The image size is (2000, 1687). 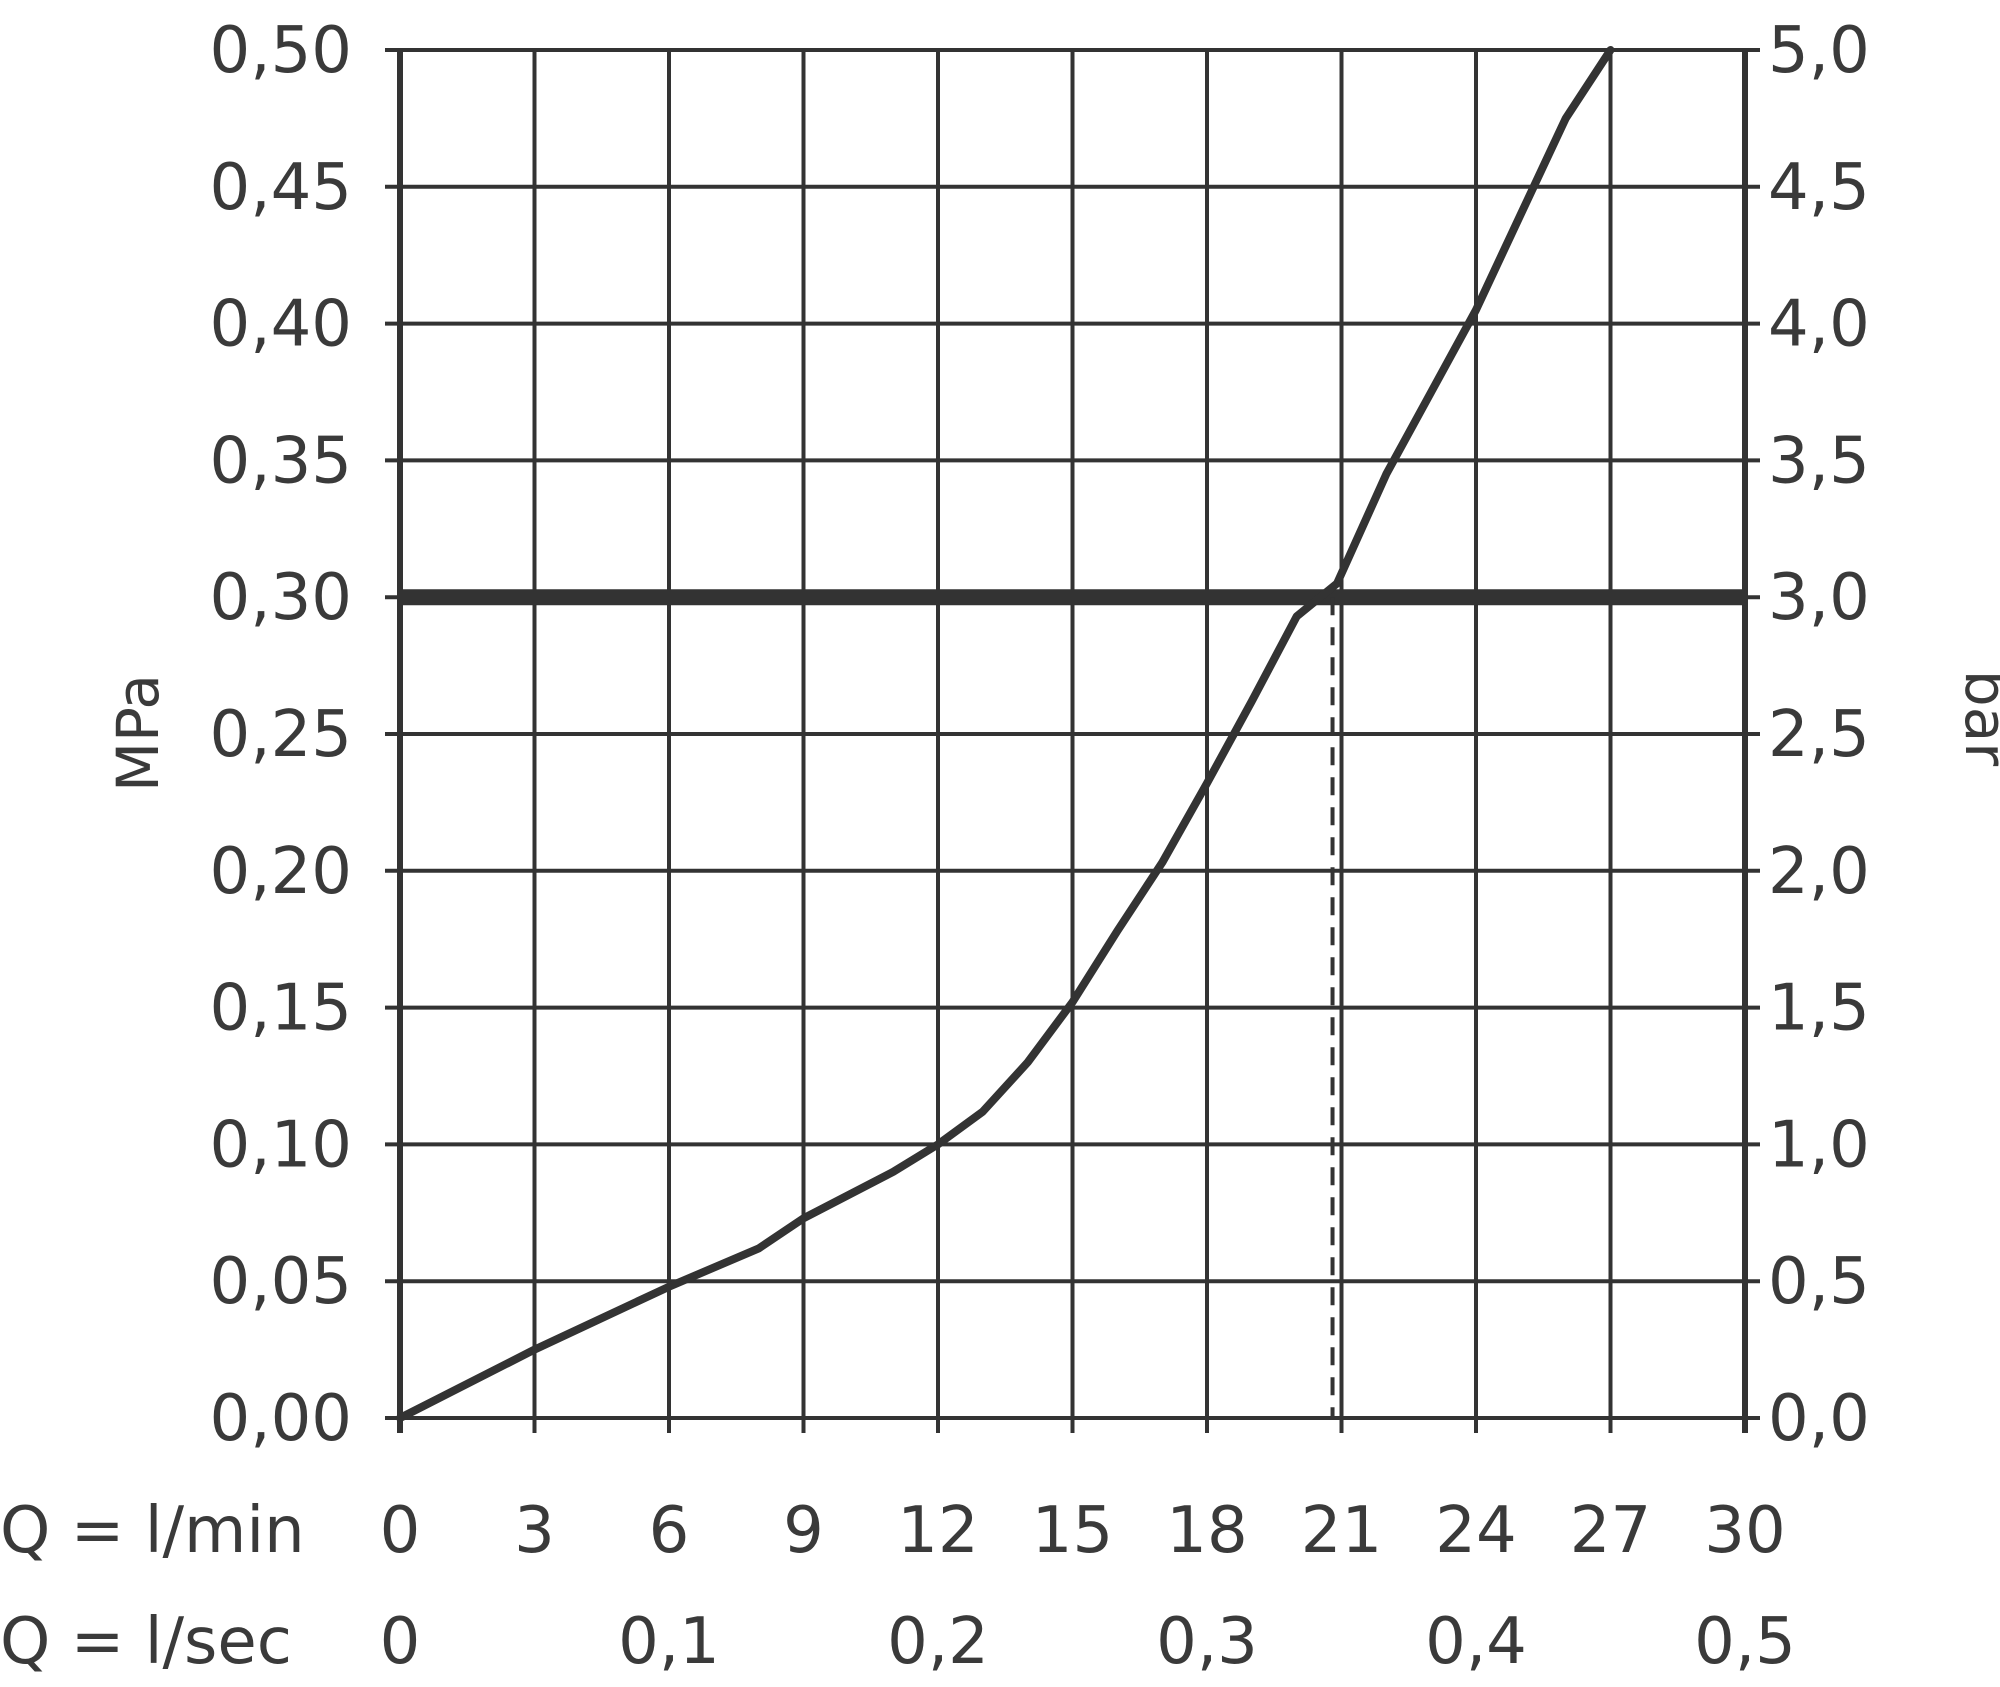 I want to click on y-tick-label-right: 2,5, so click(x=1819, y=735).